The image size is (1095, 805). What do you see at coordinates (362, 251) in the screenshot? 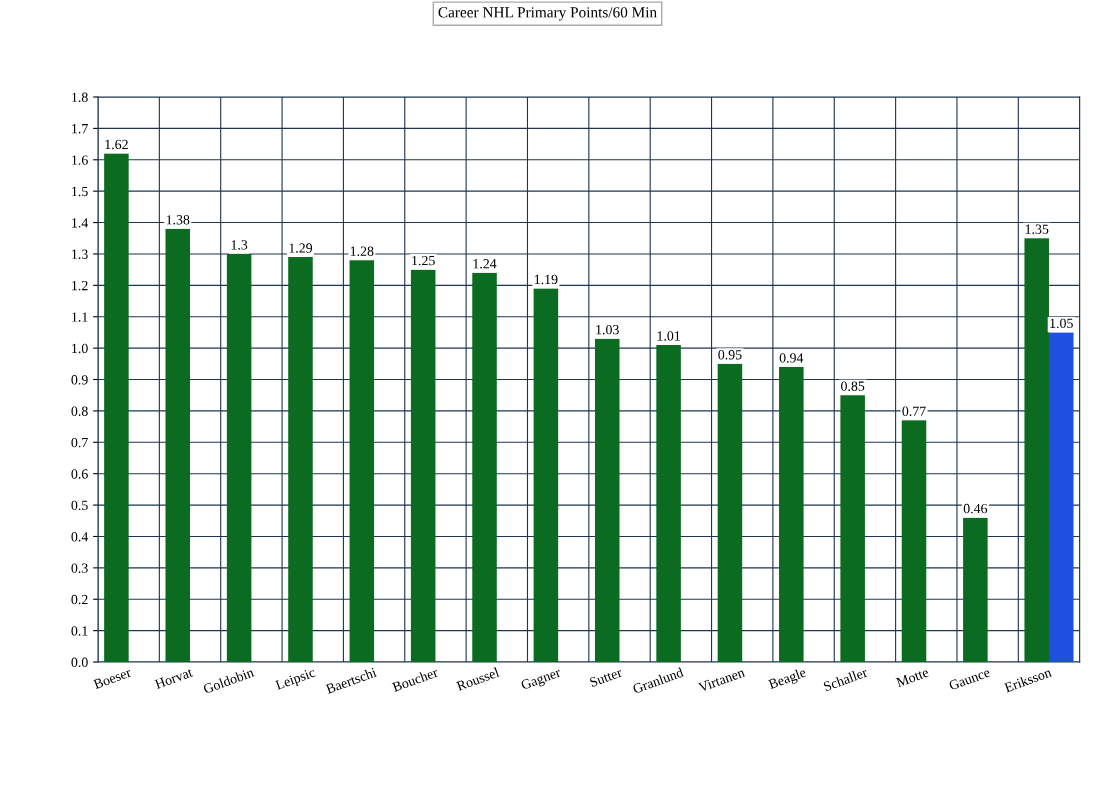
I see `data-label: 1.28` at bounding box center [362, 251].